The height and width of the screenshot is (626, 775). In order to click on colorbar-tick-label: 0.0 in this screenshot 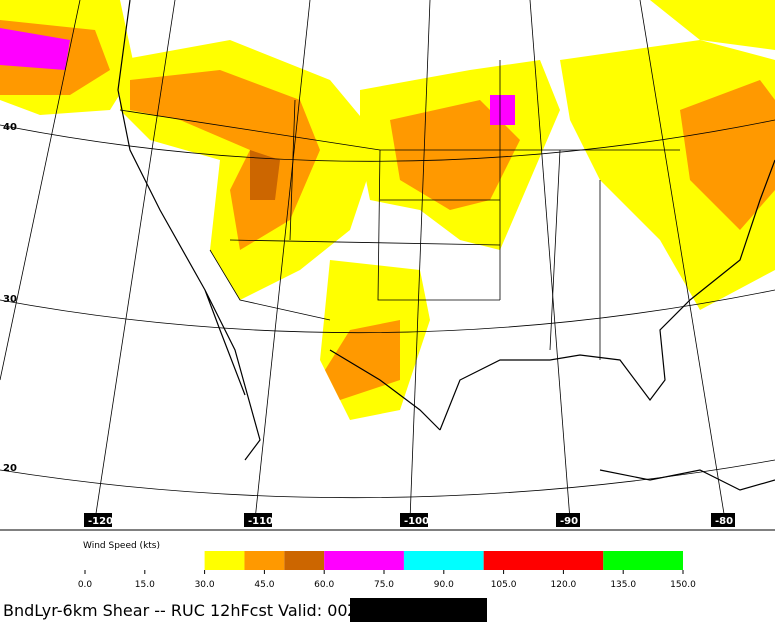, I will do `click(85, 585)`.